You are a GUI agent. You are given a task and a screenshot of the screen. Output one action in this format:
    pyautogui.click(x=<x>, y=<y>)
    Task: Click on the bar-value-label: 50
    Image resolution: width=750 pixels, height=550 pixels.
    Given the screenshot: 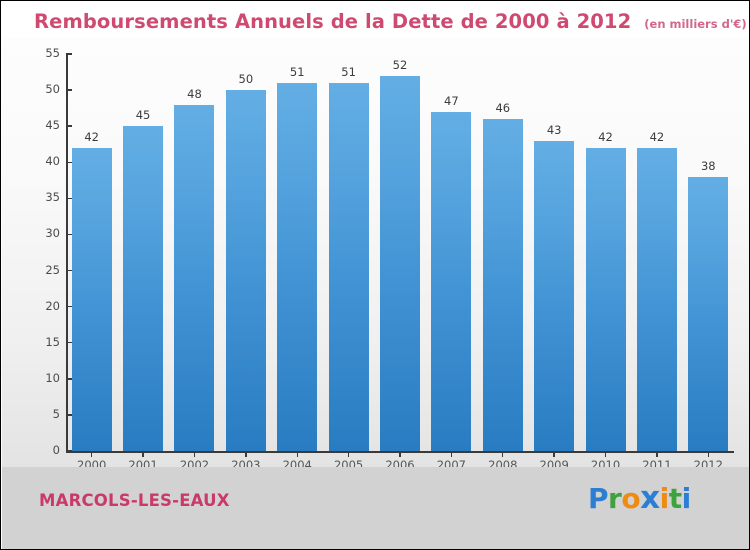 What is the action you would take?
    pyautogui.click(x=246, y=79)
    